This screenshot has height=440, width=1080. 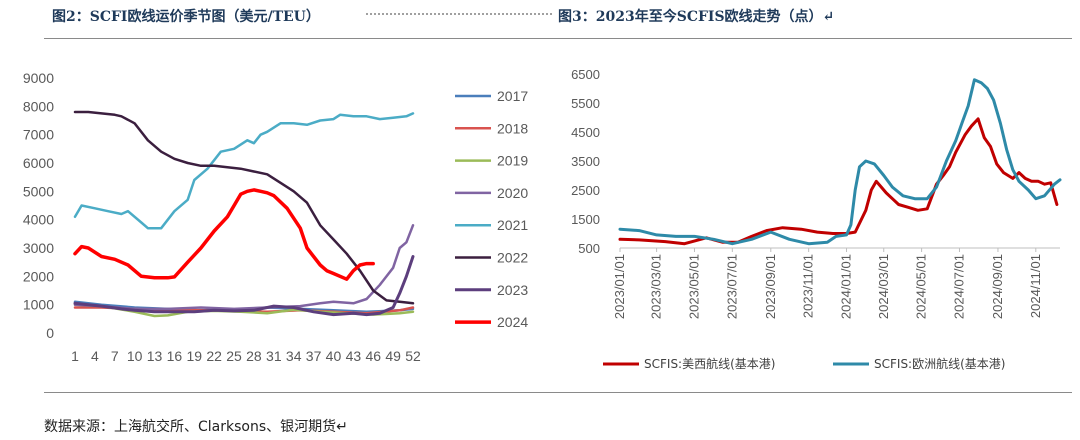 What do you see at coordinates (883, 286) in the screenshot?
I see `x-tick-label: 2024/03/01` at bounding box center [883, 286].